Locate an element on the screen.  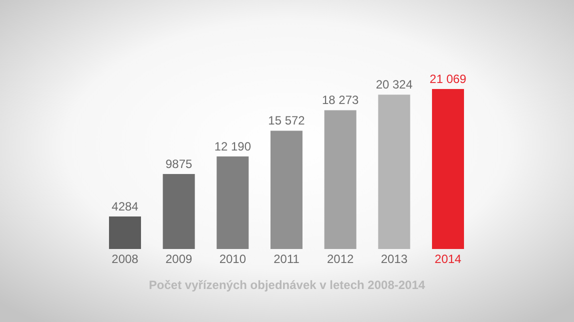
x-tick-label: 2008 is located at coordinates (125, 259).